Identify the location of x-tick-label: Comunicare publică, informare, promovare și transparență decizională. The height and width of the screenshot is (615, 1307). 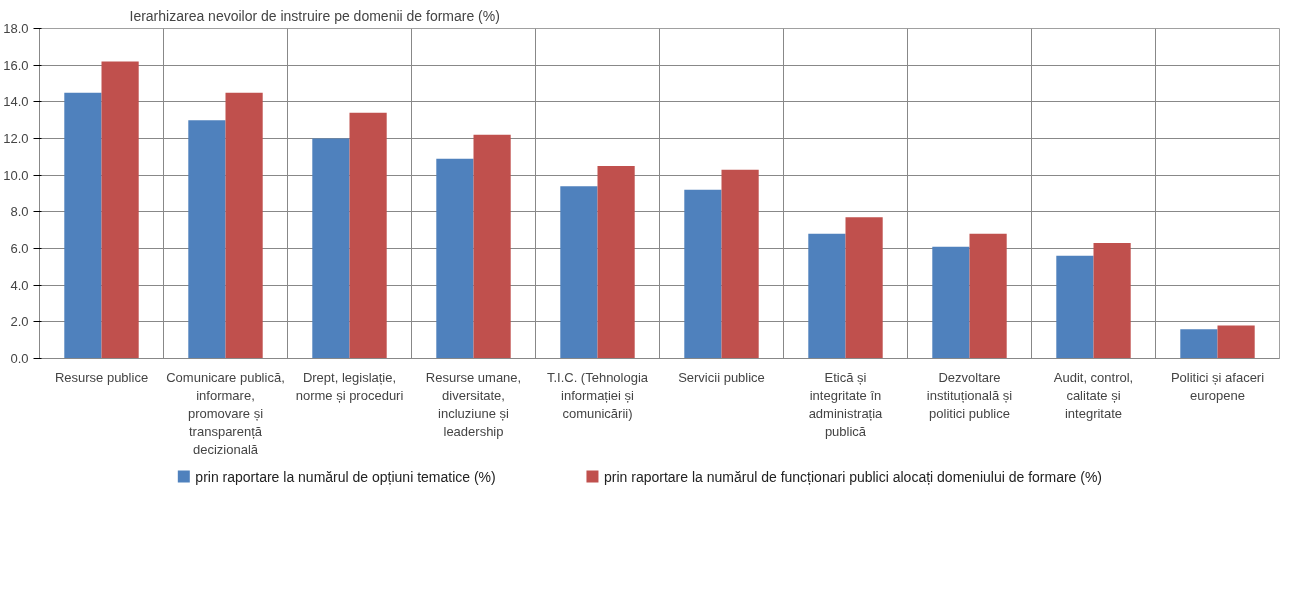
(225, 413).